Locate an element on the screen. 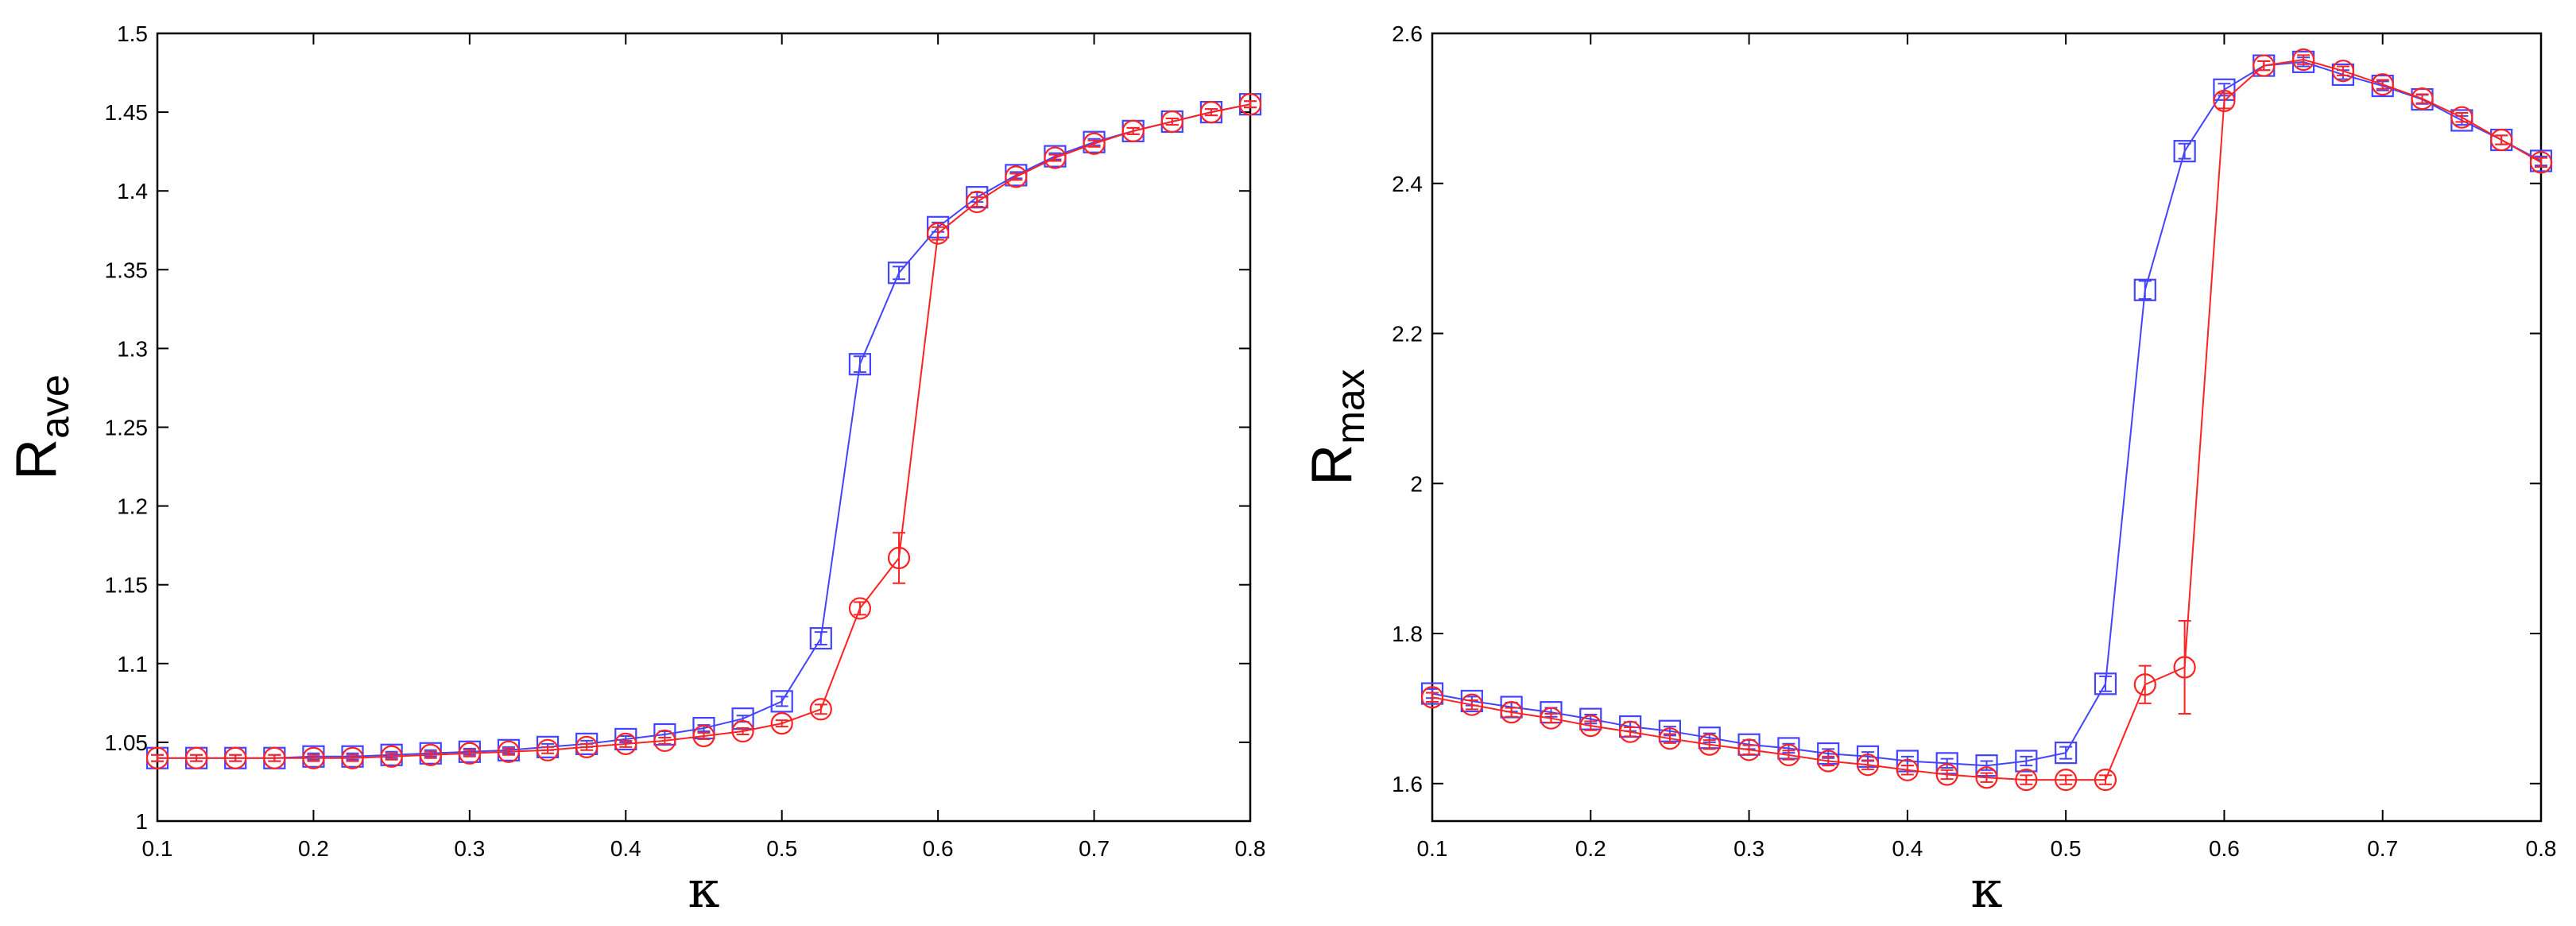 Image resolution: width=2576 pixels, height=926 pixels. y-tick-label: 1.45 is located at coordinates (127, 112).